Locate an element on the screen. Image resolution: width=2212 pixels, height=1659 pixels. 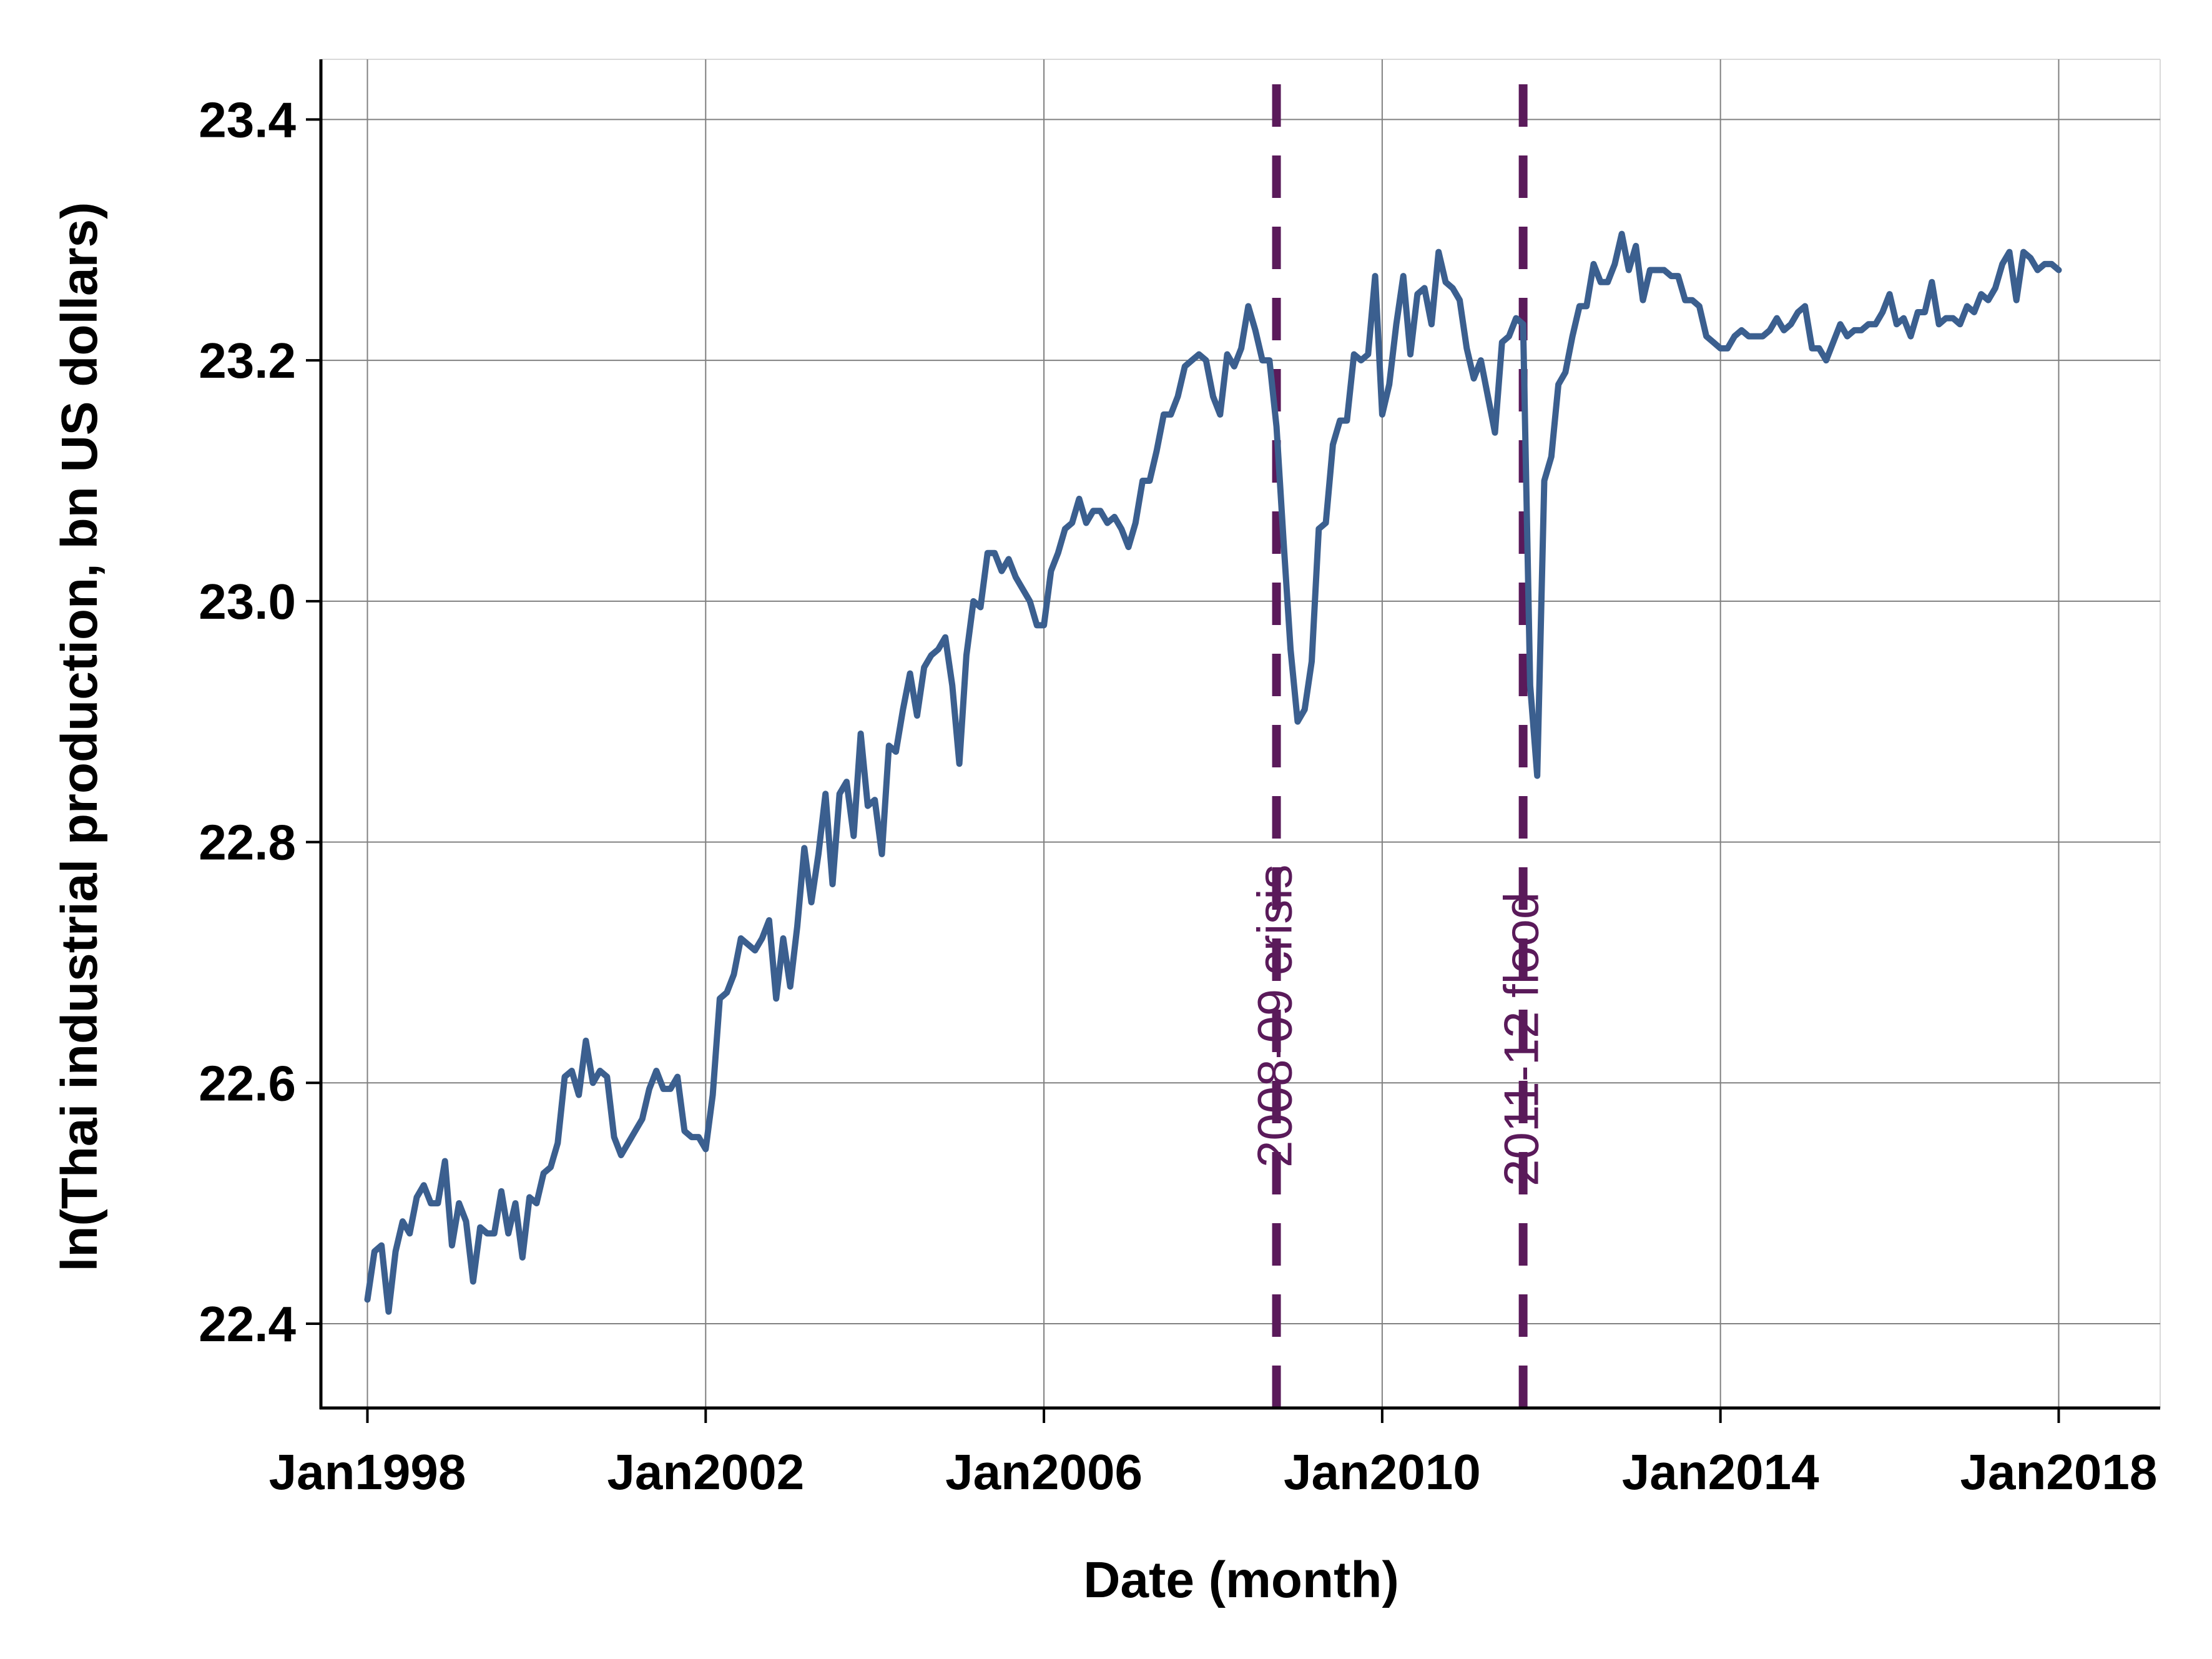
y-tick-label: 22.6 is located at coordinates (247, 1083).